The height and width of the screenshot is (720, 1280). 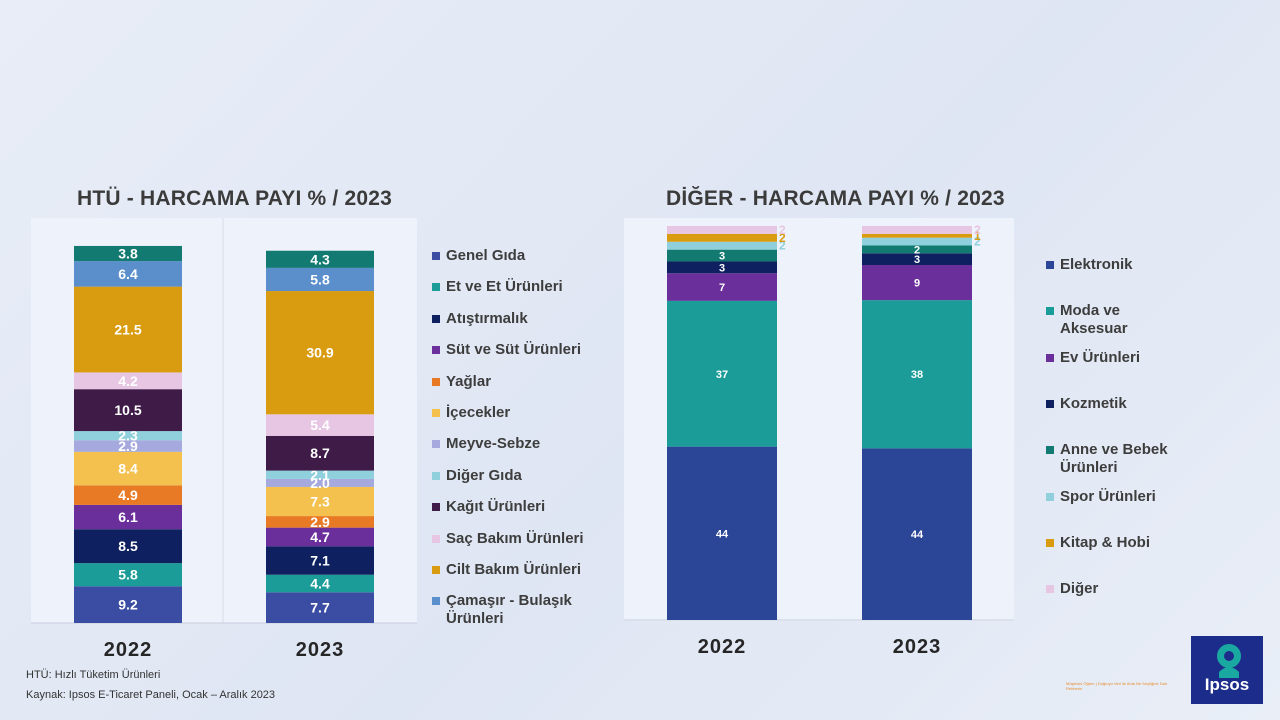 What do you see at coordinates (514, 569) in the screenshot?
I see `legend-label: Cilt Bakım Ürünleri` at bounding box center [514, 569].